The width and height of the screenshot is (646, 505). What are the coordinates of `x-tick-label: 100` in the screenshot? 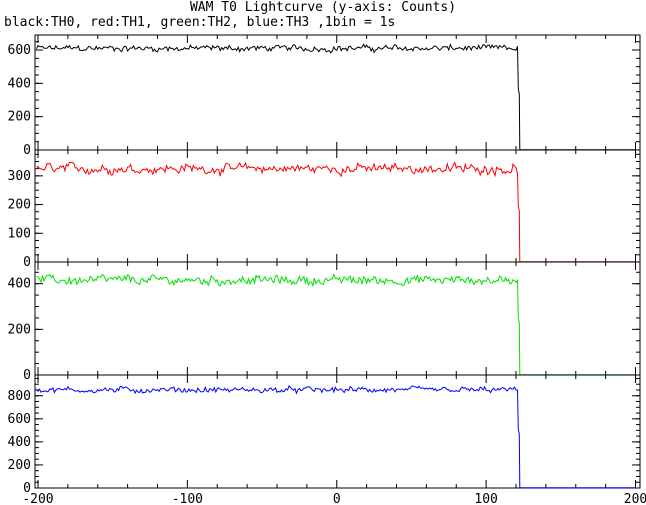 It's located at (485, 498).